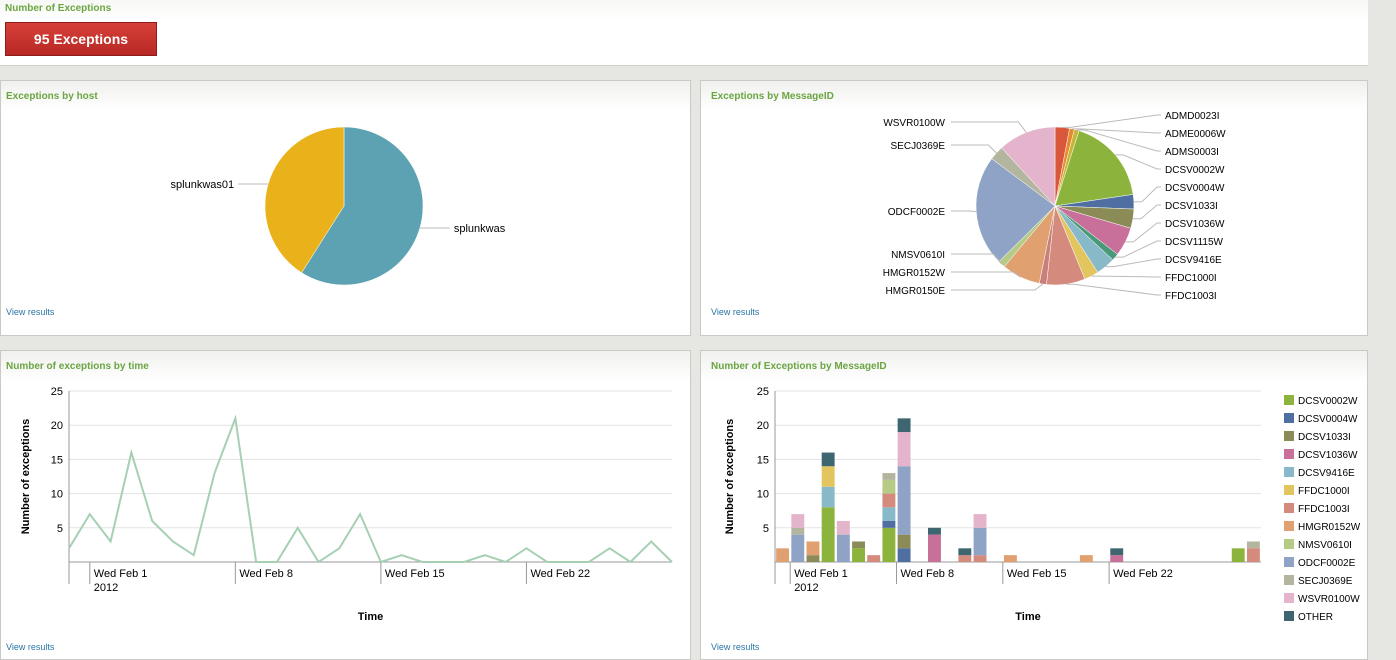 Image resolution: width=1396 pixels, height=660 pixels. What do you see at coordinates (1326, 473) in the screenshot?
I see `legend-label: DCSV9416E` at bounding box center [1326, 473].